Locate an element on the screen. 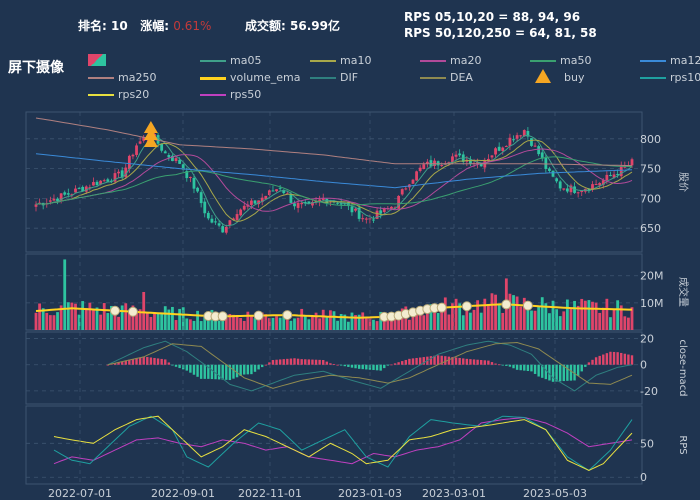  legend-label: rps20 is located at coordinates (134, 94).